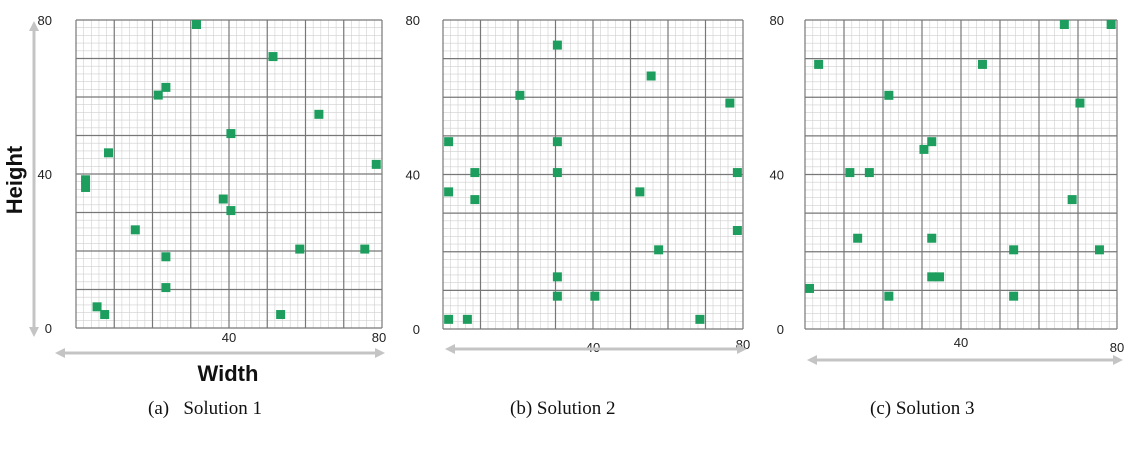 The height and width of the screenshot is (450, 1129). What do you see at coordinates (14, 179) in the screenshot?
I see `y-axis-label: Height` at bounding box center [14, 179].